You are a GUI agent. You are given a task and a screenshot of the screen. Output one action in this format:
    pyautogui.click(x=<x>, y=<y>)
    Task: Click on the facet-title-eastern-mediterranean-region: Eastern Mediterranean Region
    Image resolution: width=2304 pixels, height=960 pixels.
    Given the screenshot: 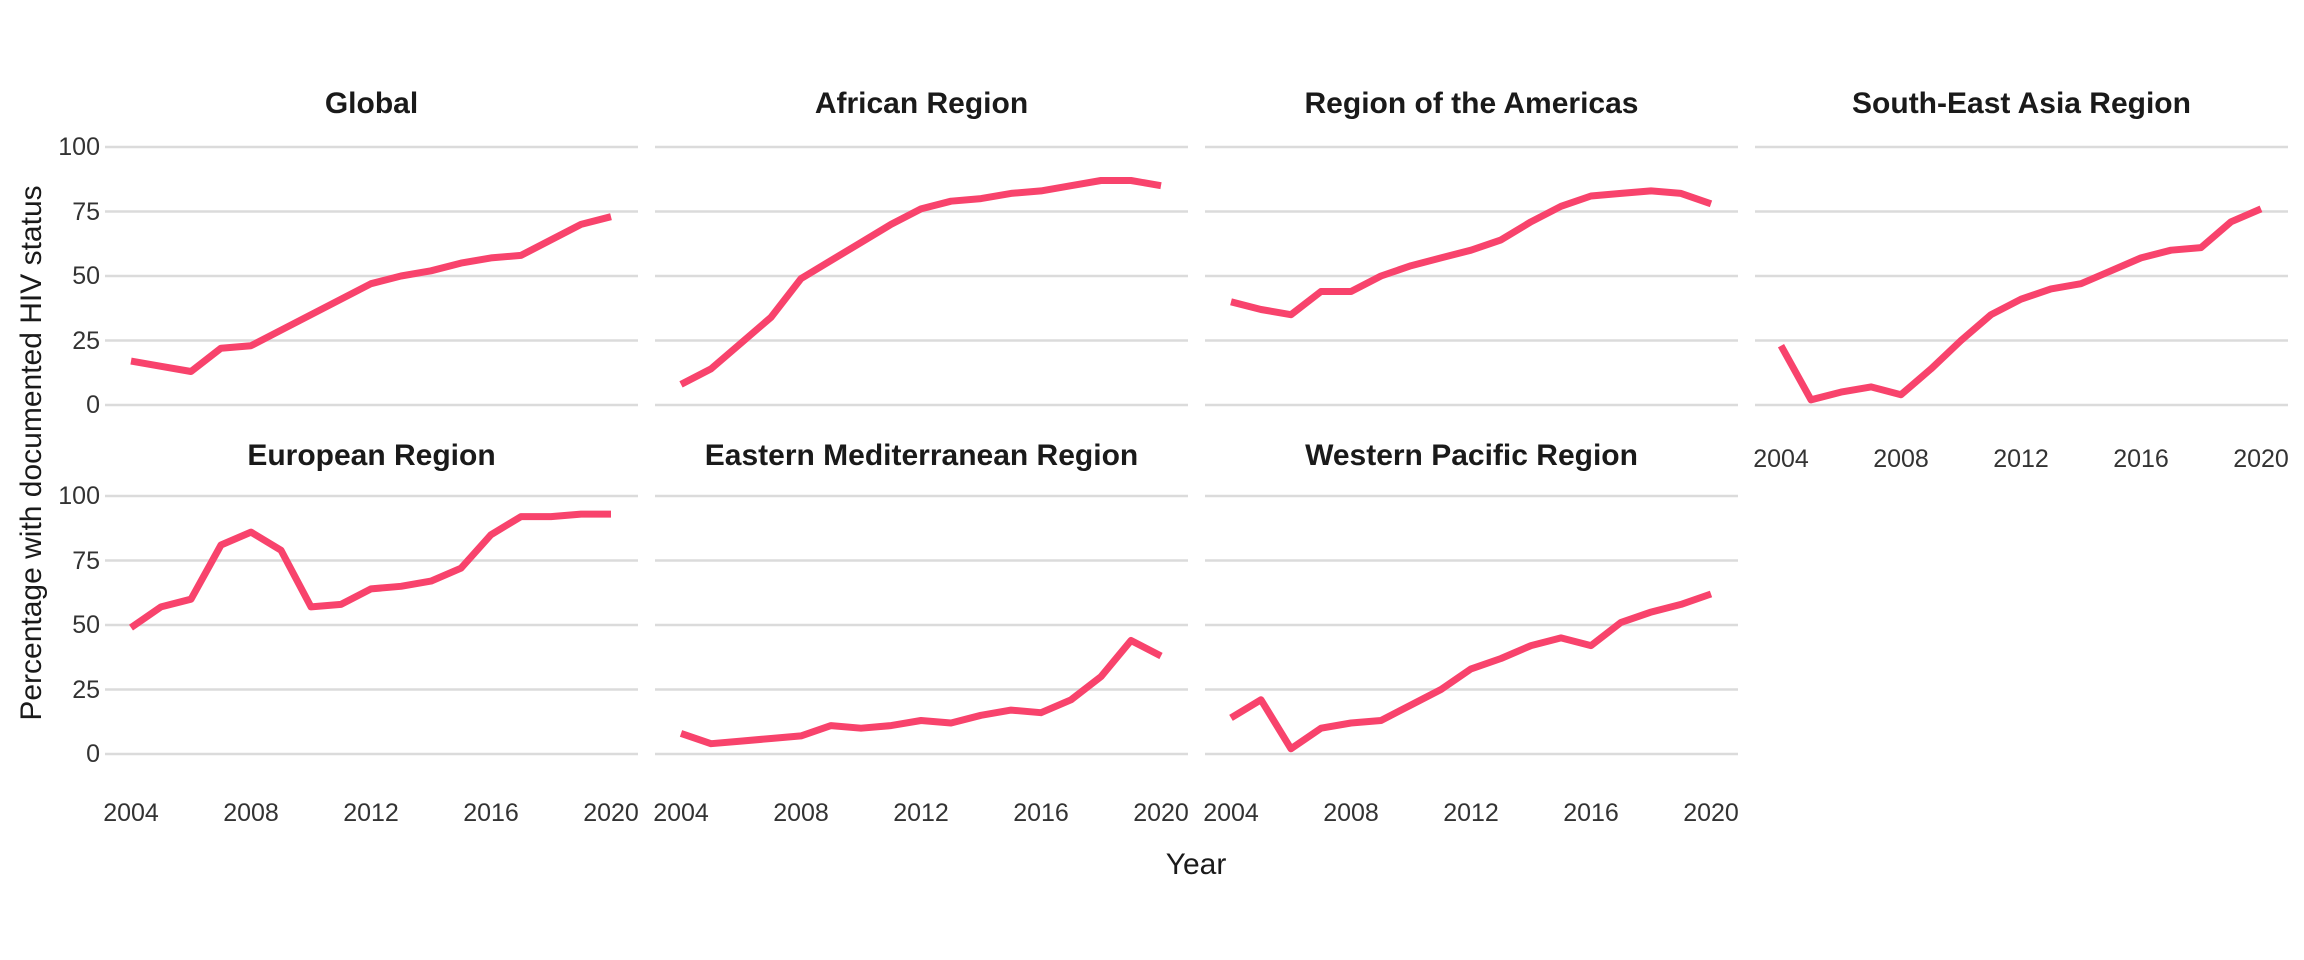 What is the action you would take?
    pyautogui.click(x=921, y=455)
    